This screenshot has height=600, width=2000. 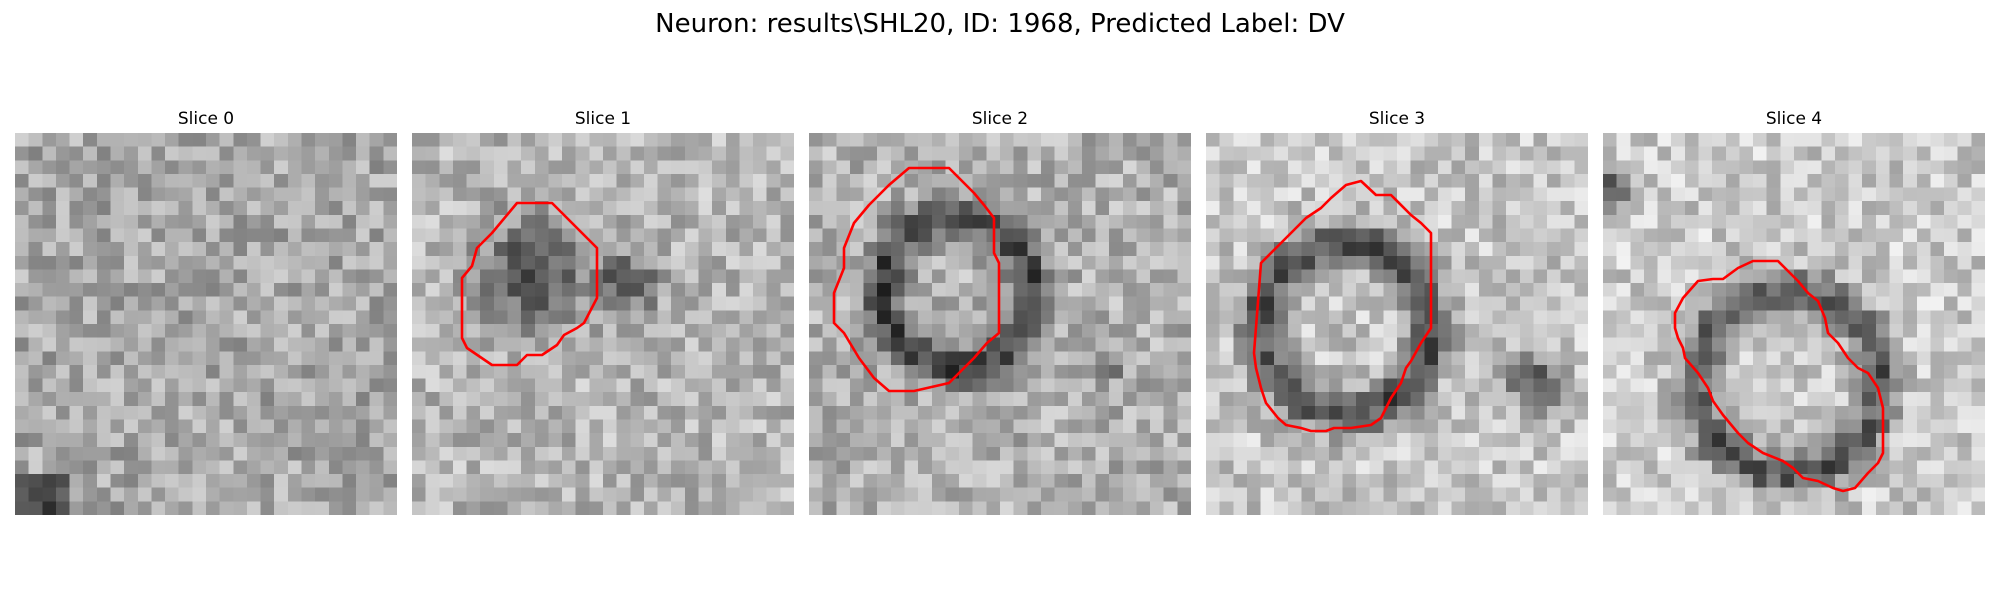 I want to click on slice-panel-0: Slice 0, so click(x=206, y=311).